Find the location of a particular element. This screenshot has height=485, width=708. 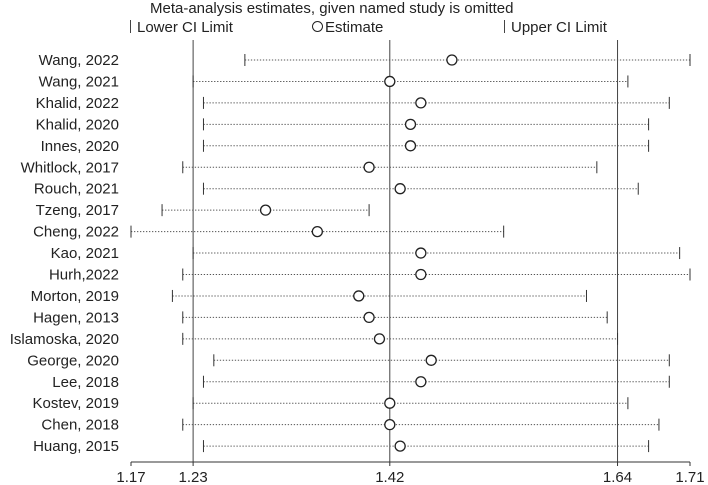

study-label: Cheng, 2022 is located at coordinates (76, 232).